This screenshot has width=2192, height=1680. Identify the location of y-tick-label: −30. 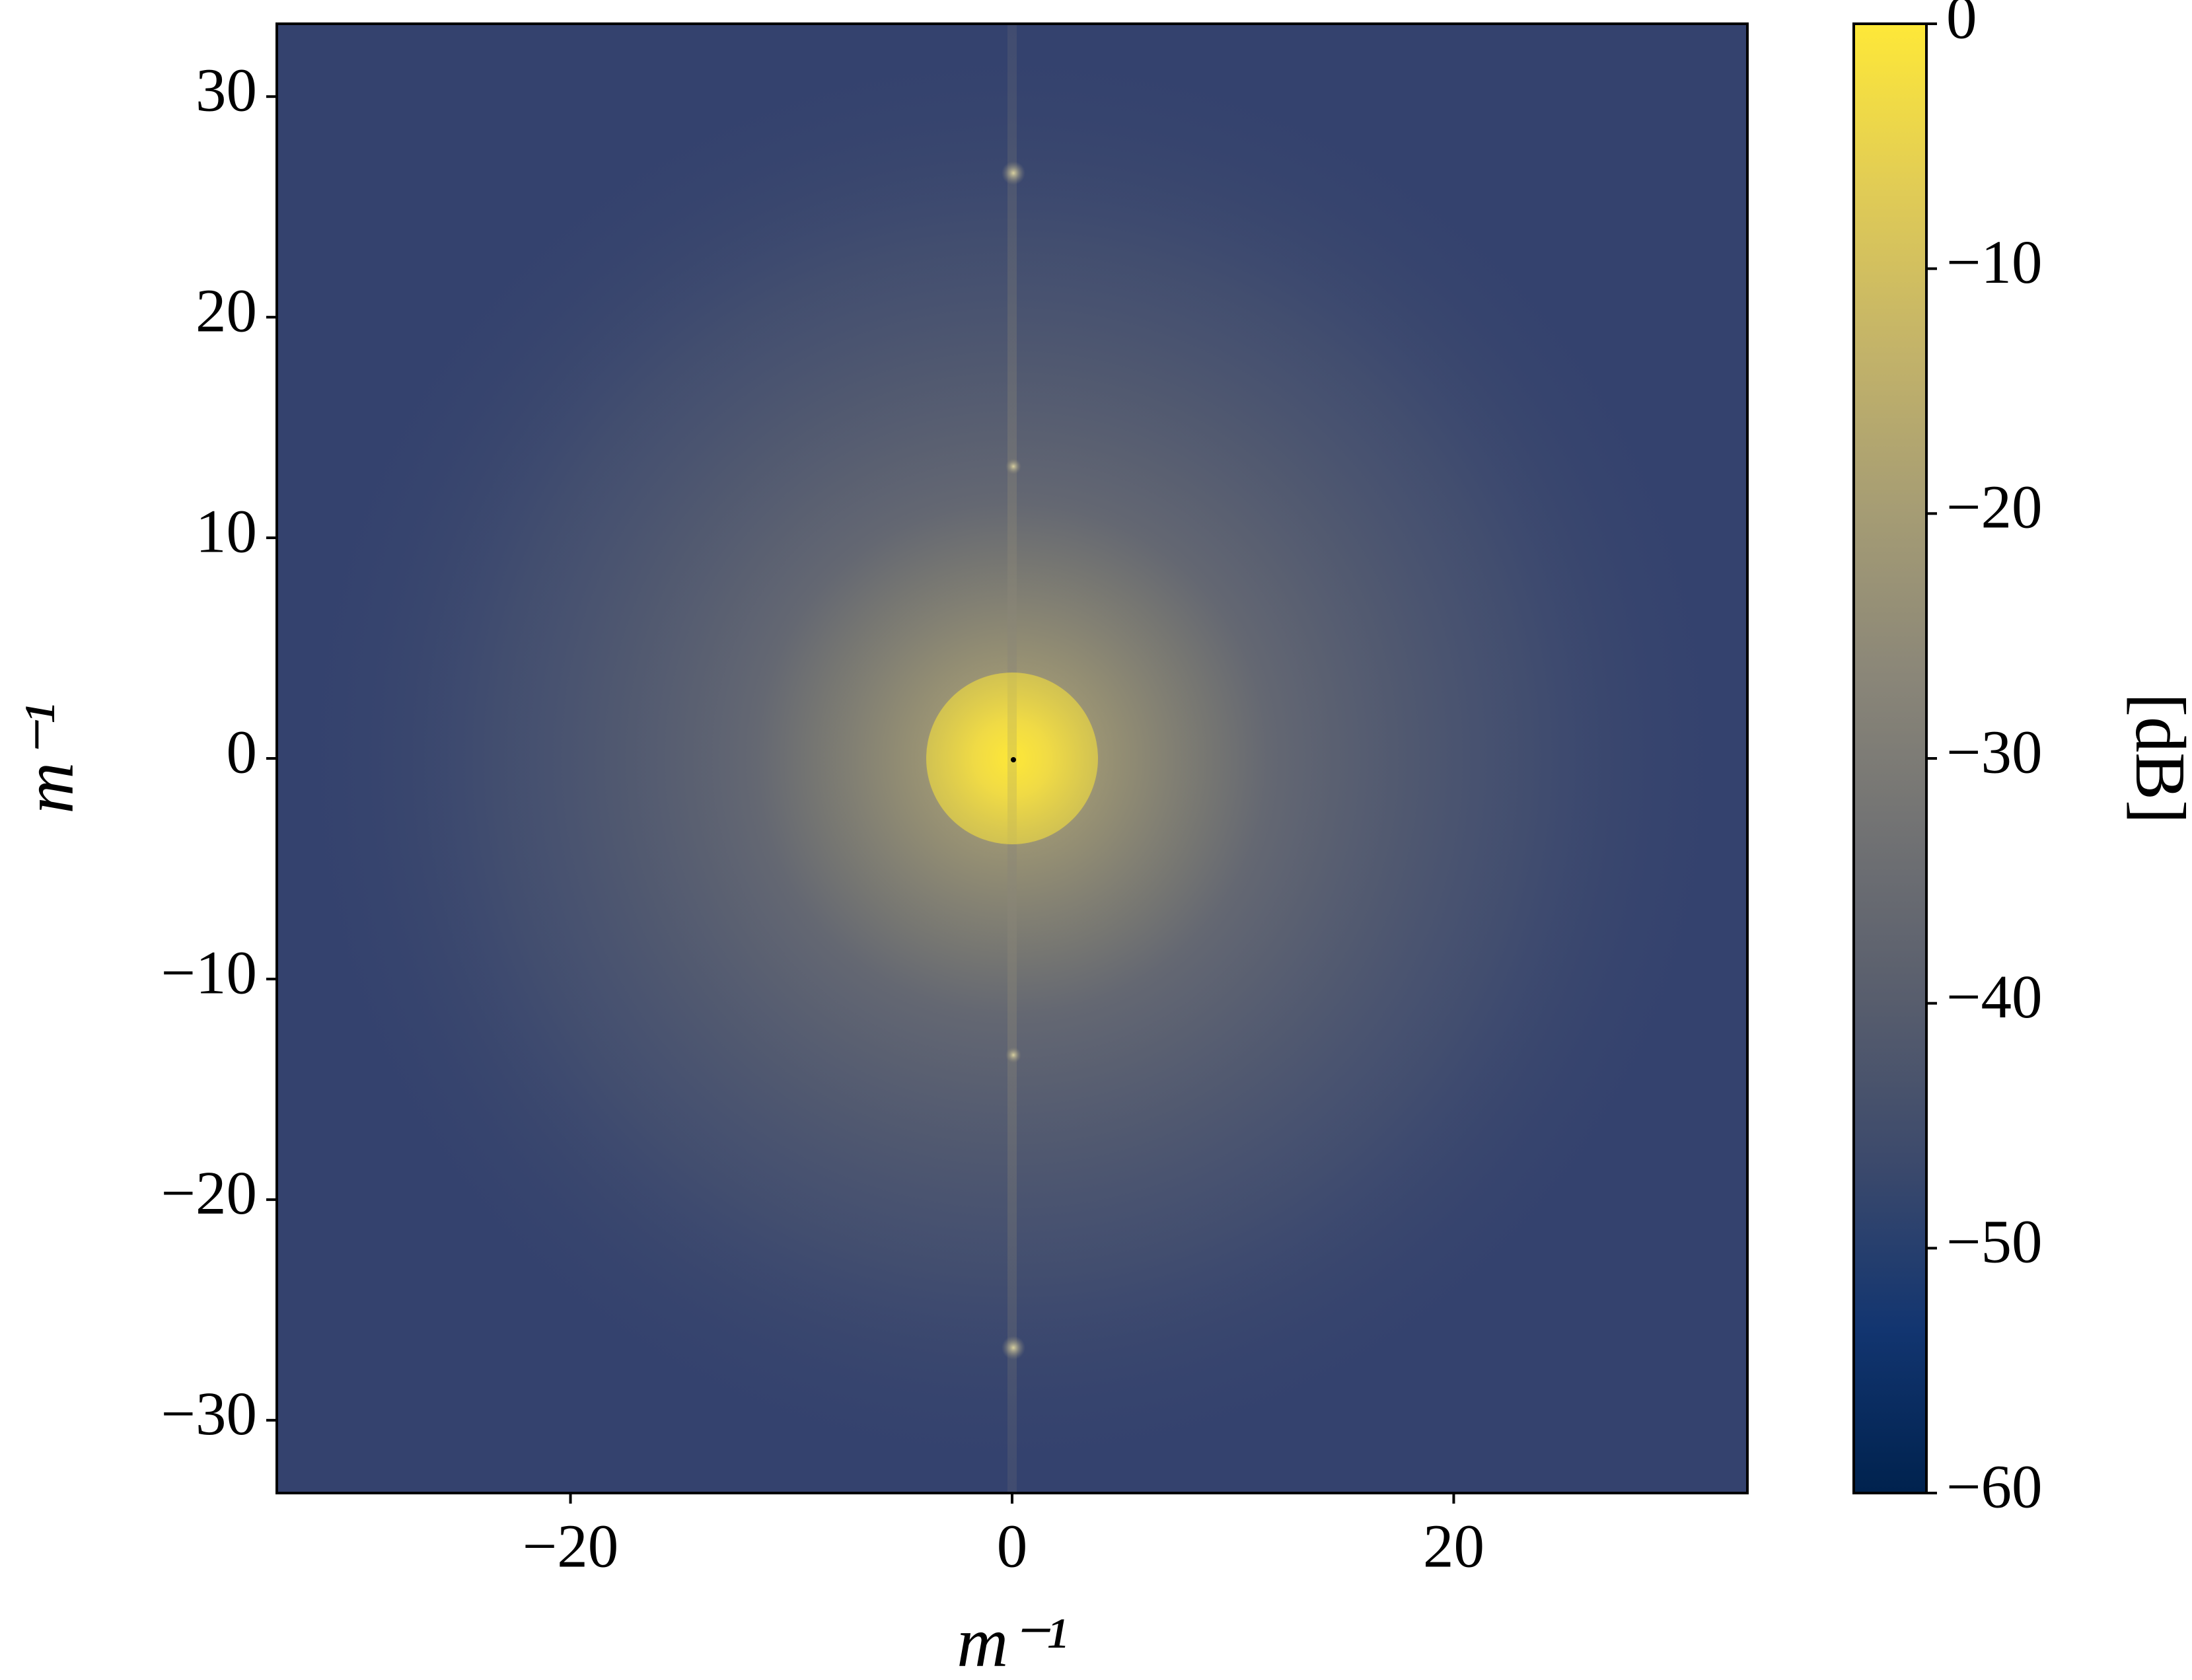
(209, 1414).